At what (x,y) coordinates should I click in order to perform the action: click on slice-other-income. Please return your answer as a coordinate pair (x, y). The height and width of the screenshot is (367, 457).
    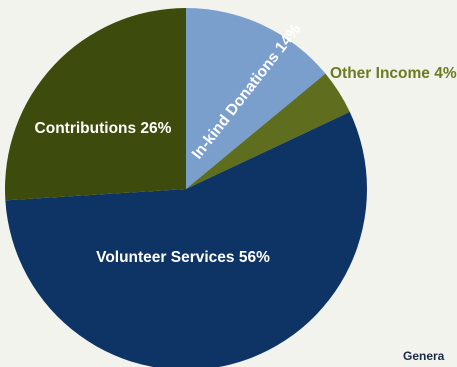
    Looking at the image, I should click on (268, 131).